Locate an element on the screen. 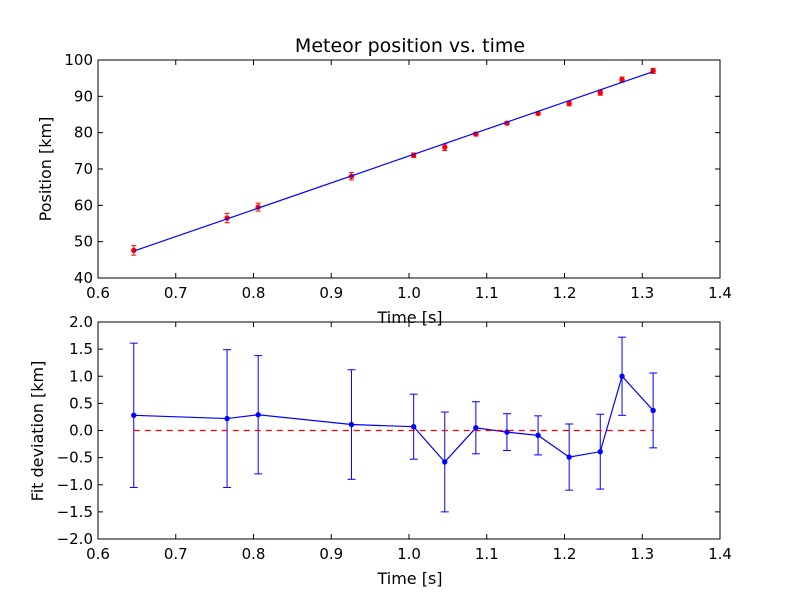 This screenshot has width=800, height=600. position-y-axis-label: Position [km] is located at coordinates (45, 169).